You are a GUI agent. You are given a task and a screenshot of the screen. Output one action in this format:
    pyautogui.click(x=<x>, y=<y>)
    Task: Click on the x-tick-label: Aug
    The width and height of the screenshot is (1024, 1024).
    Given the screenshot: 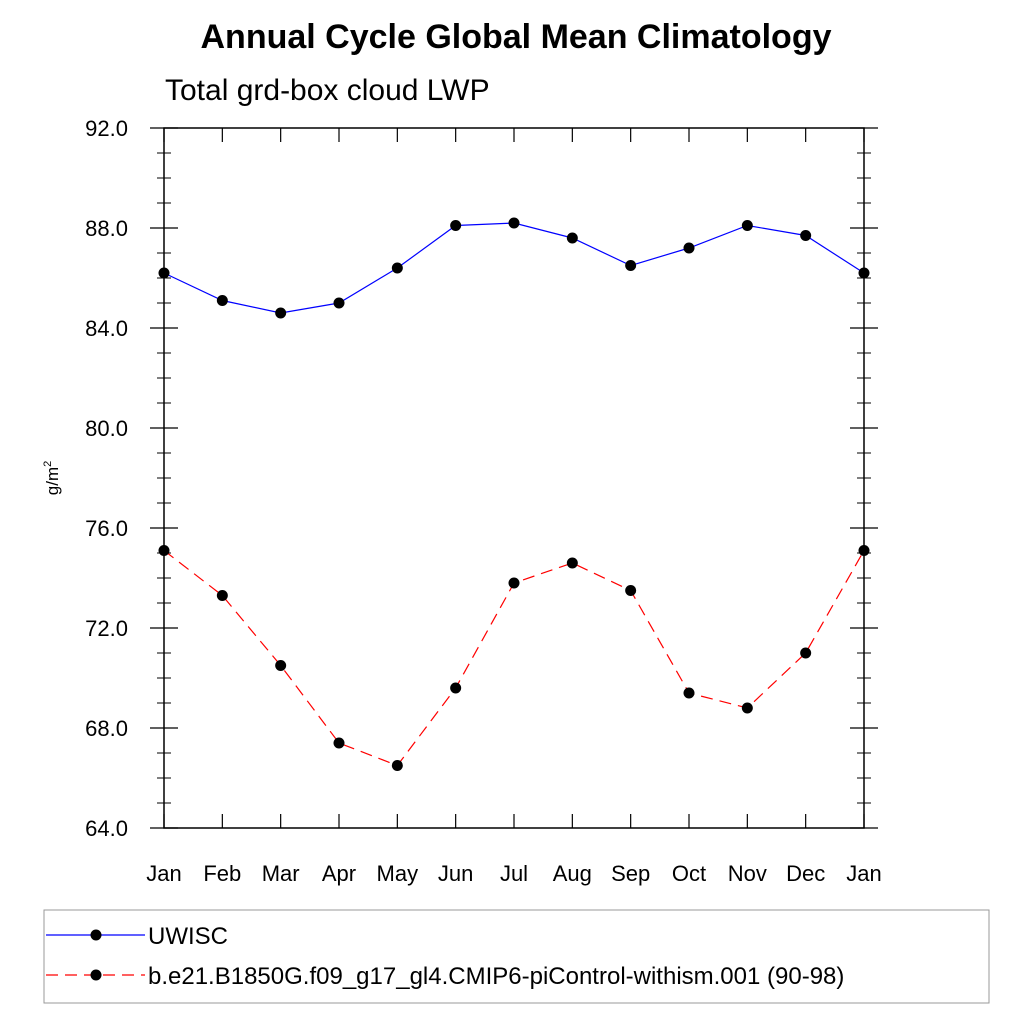 What is the action you would take?
    pyautogui.click(x=572, y=873)
    